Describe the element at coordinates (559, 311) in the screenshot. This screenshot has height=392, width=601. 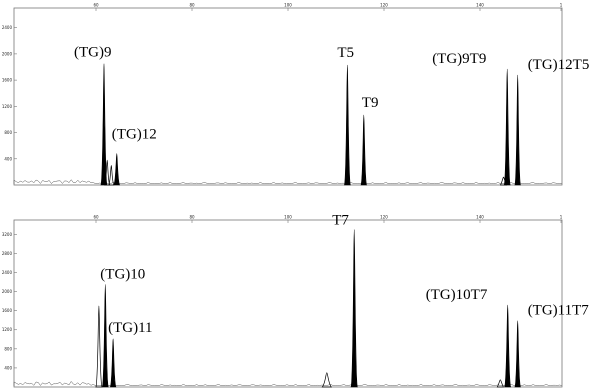
I see `peak-label: (TG)11T7` at that location.